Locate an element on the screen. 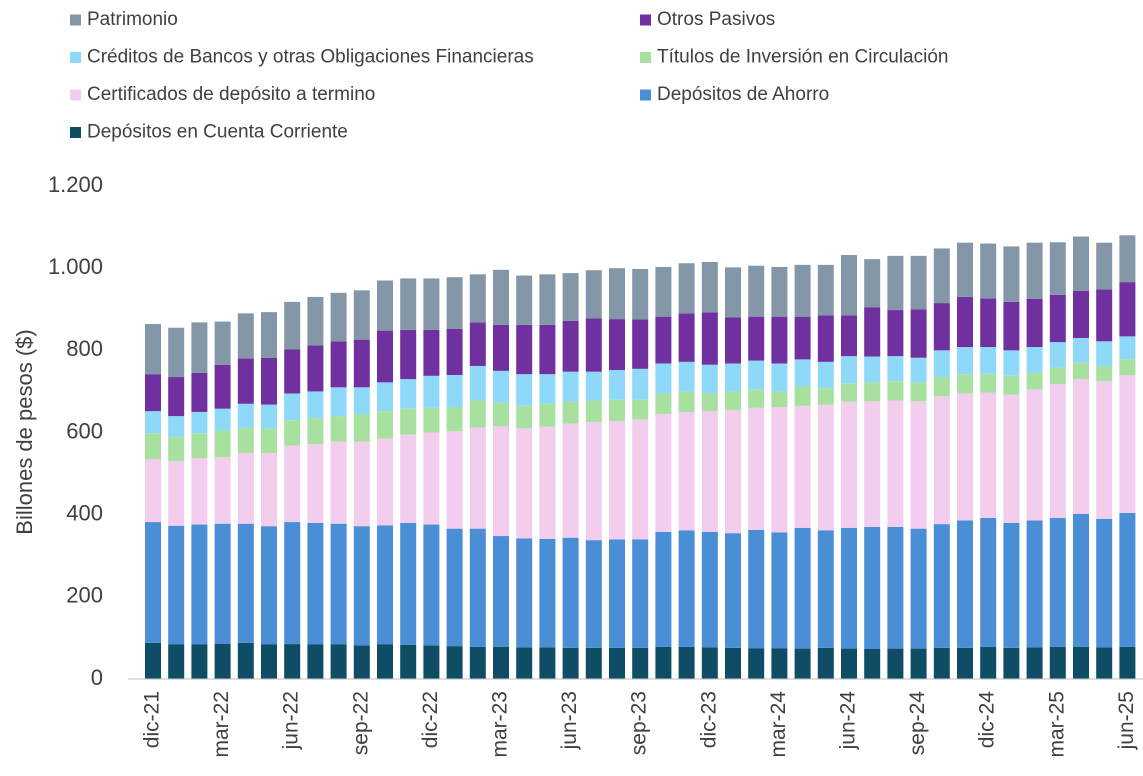 This screenshot has width=1143, height=776. x-tick-label: sep-24 is located at coordinates (917, 723).